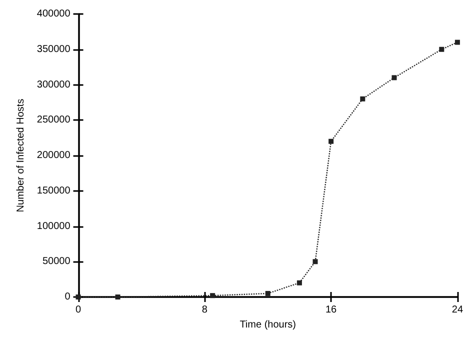 Image resolution: width=474 pixels, height=349 pixels. I want to click on x-axis-title: Time (hours), so click(268, 324).